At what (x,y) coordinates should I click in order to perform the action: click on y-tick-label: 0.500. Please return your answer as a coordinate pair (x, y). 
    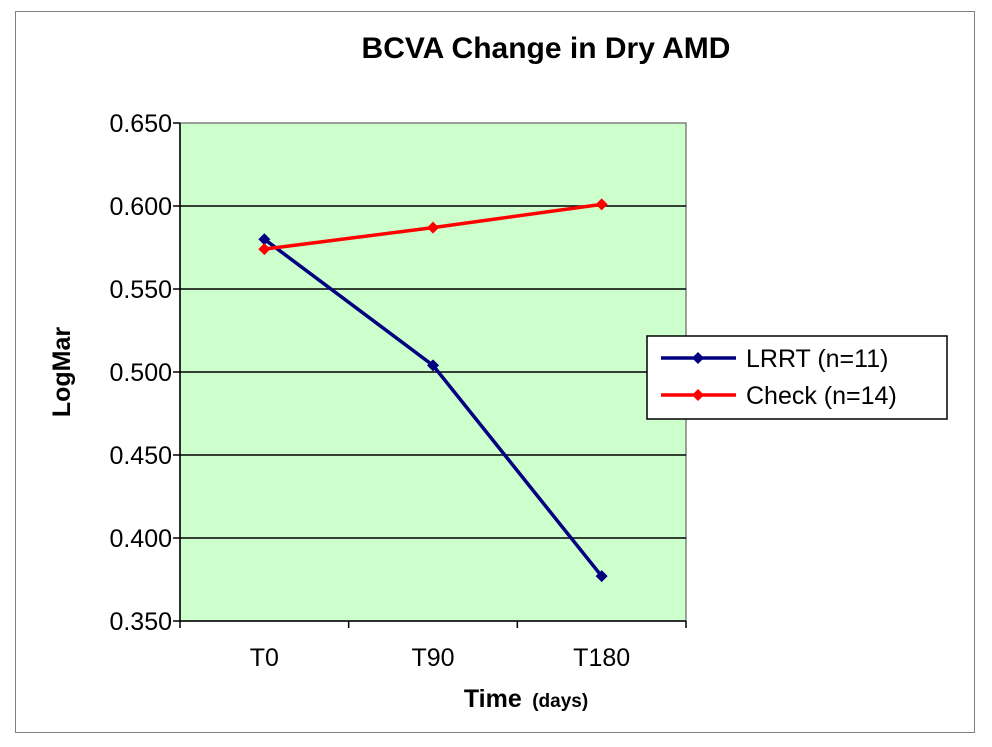
    Looking at the image, I should click on (140, 373).